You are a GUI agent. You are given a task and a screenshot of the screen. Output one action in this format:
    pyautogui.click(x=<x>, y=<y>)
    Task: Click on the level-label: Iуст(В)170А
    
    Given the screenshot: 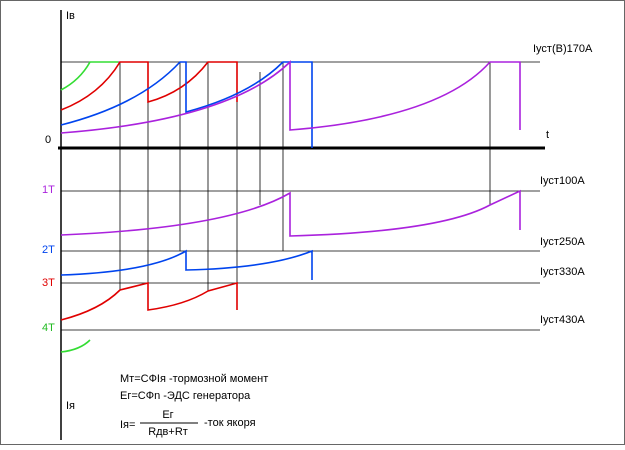 What is the action you would take?
    pyautogui.click(x=563, y=49)
    